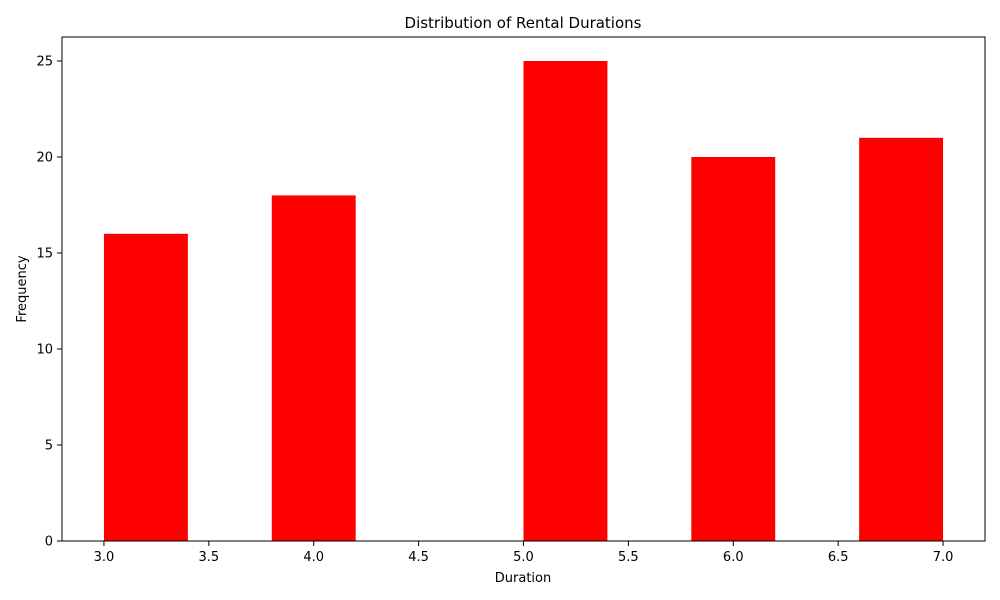 The width and height of the screenshot is (1000, 600). I want to click on y-tick-label: 0, so click(49, 542).